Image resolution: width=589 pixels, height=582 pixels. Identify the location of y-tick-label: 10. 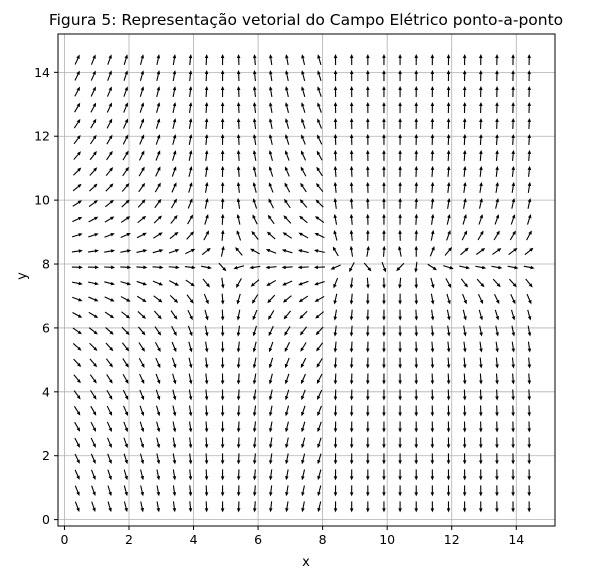
(42, 200).